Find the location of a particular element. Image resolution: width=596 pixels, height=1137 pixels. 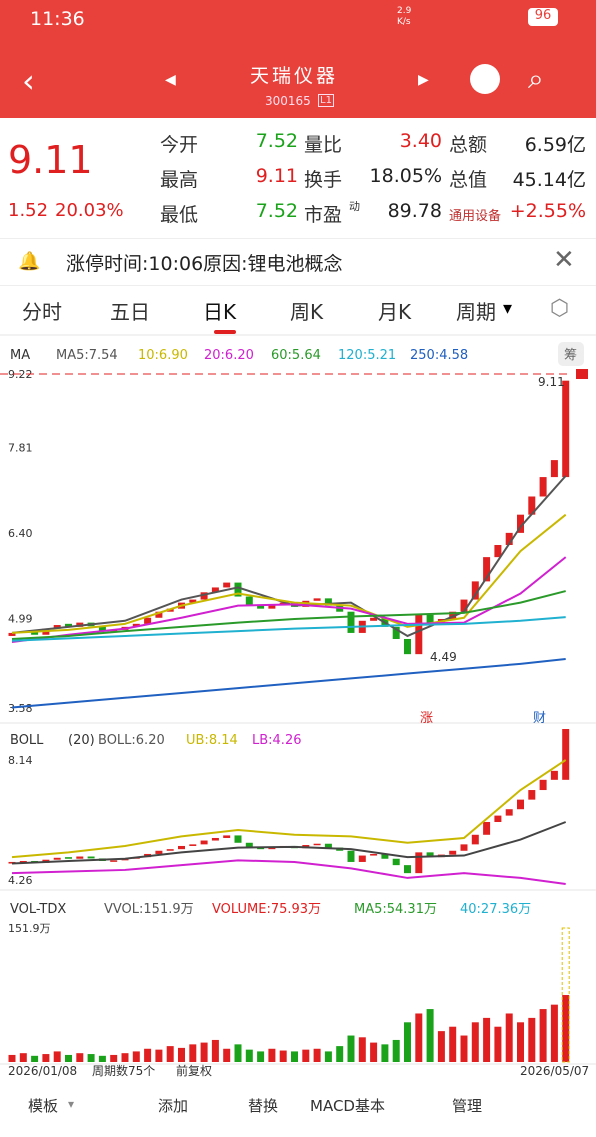

toolbar-item: 添加 is located at coordinates (173, 1106).